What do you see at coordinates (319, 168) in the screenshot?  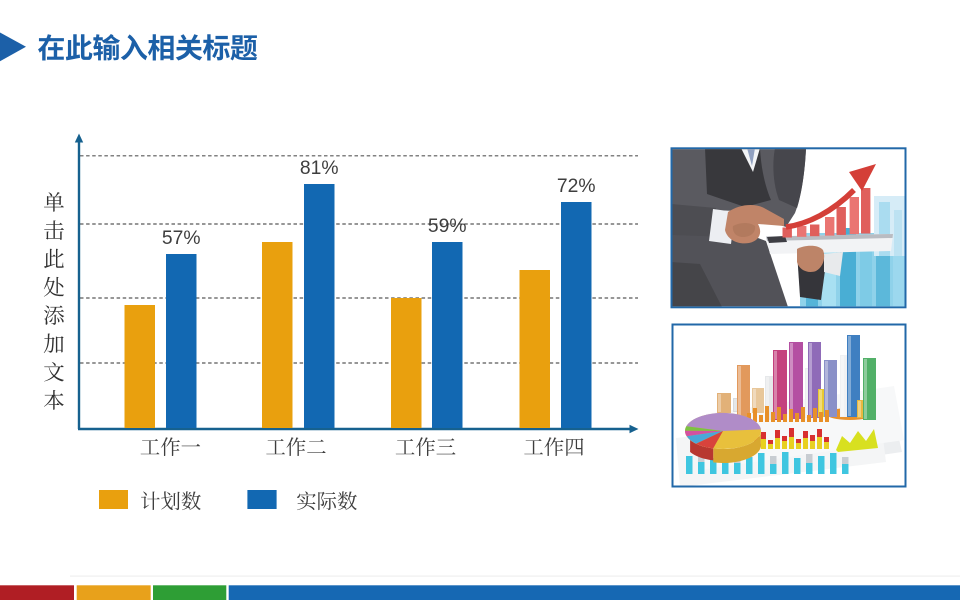 I see `svg-text: 81%` at bounding box center [319, 168].